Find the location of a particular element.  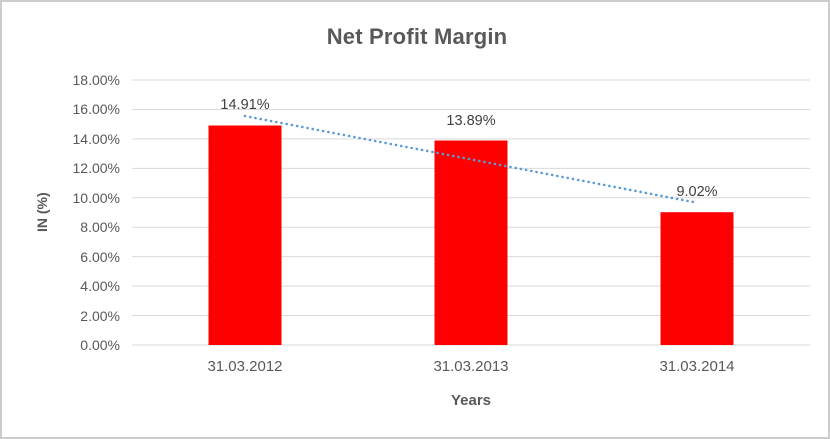

y-tick-label: 18.00% is located at coordinates (96, 80).